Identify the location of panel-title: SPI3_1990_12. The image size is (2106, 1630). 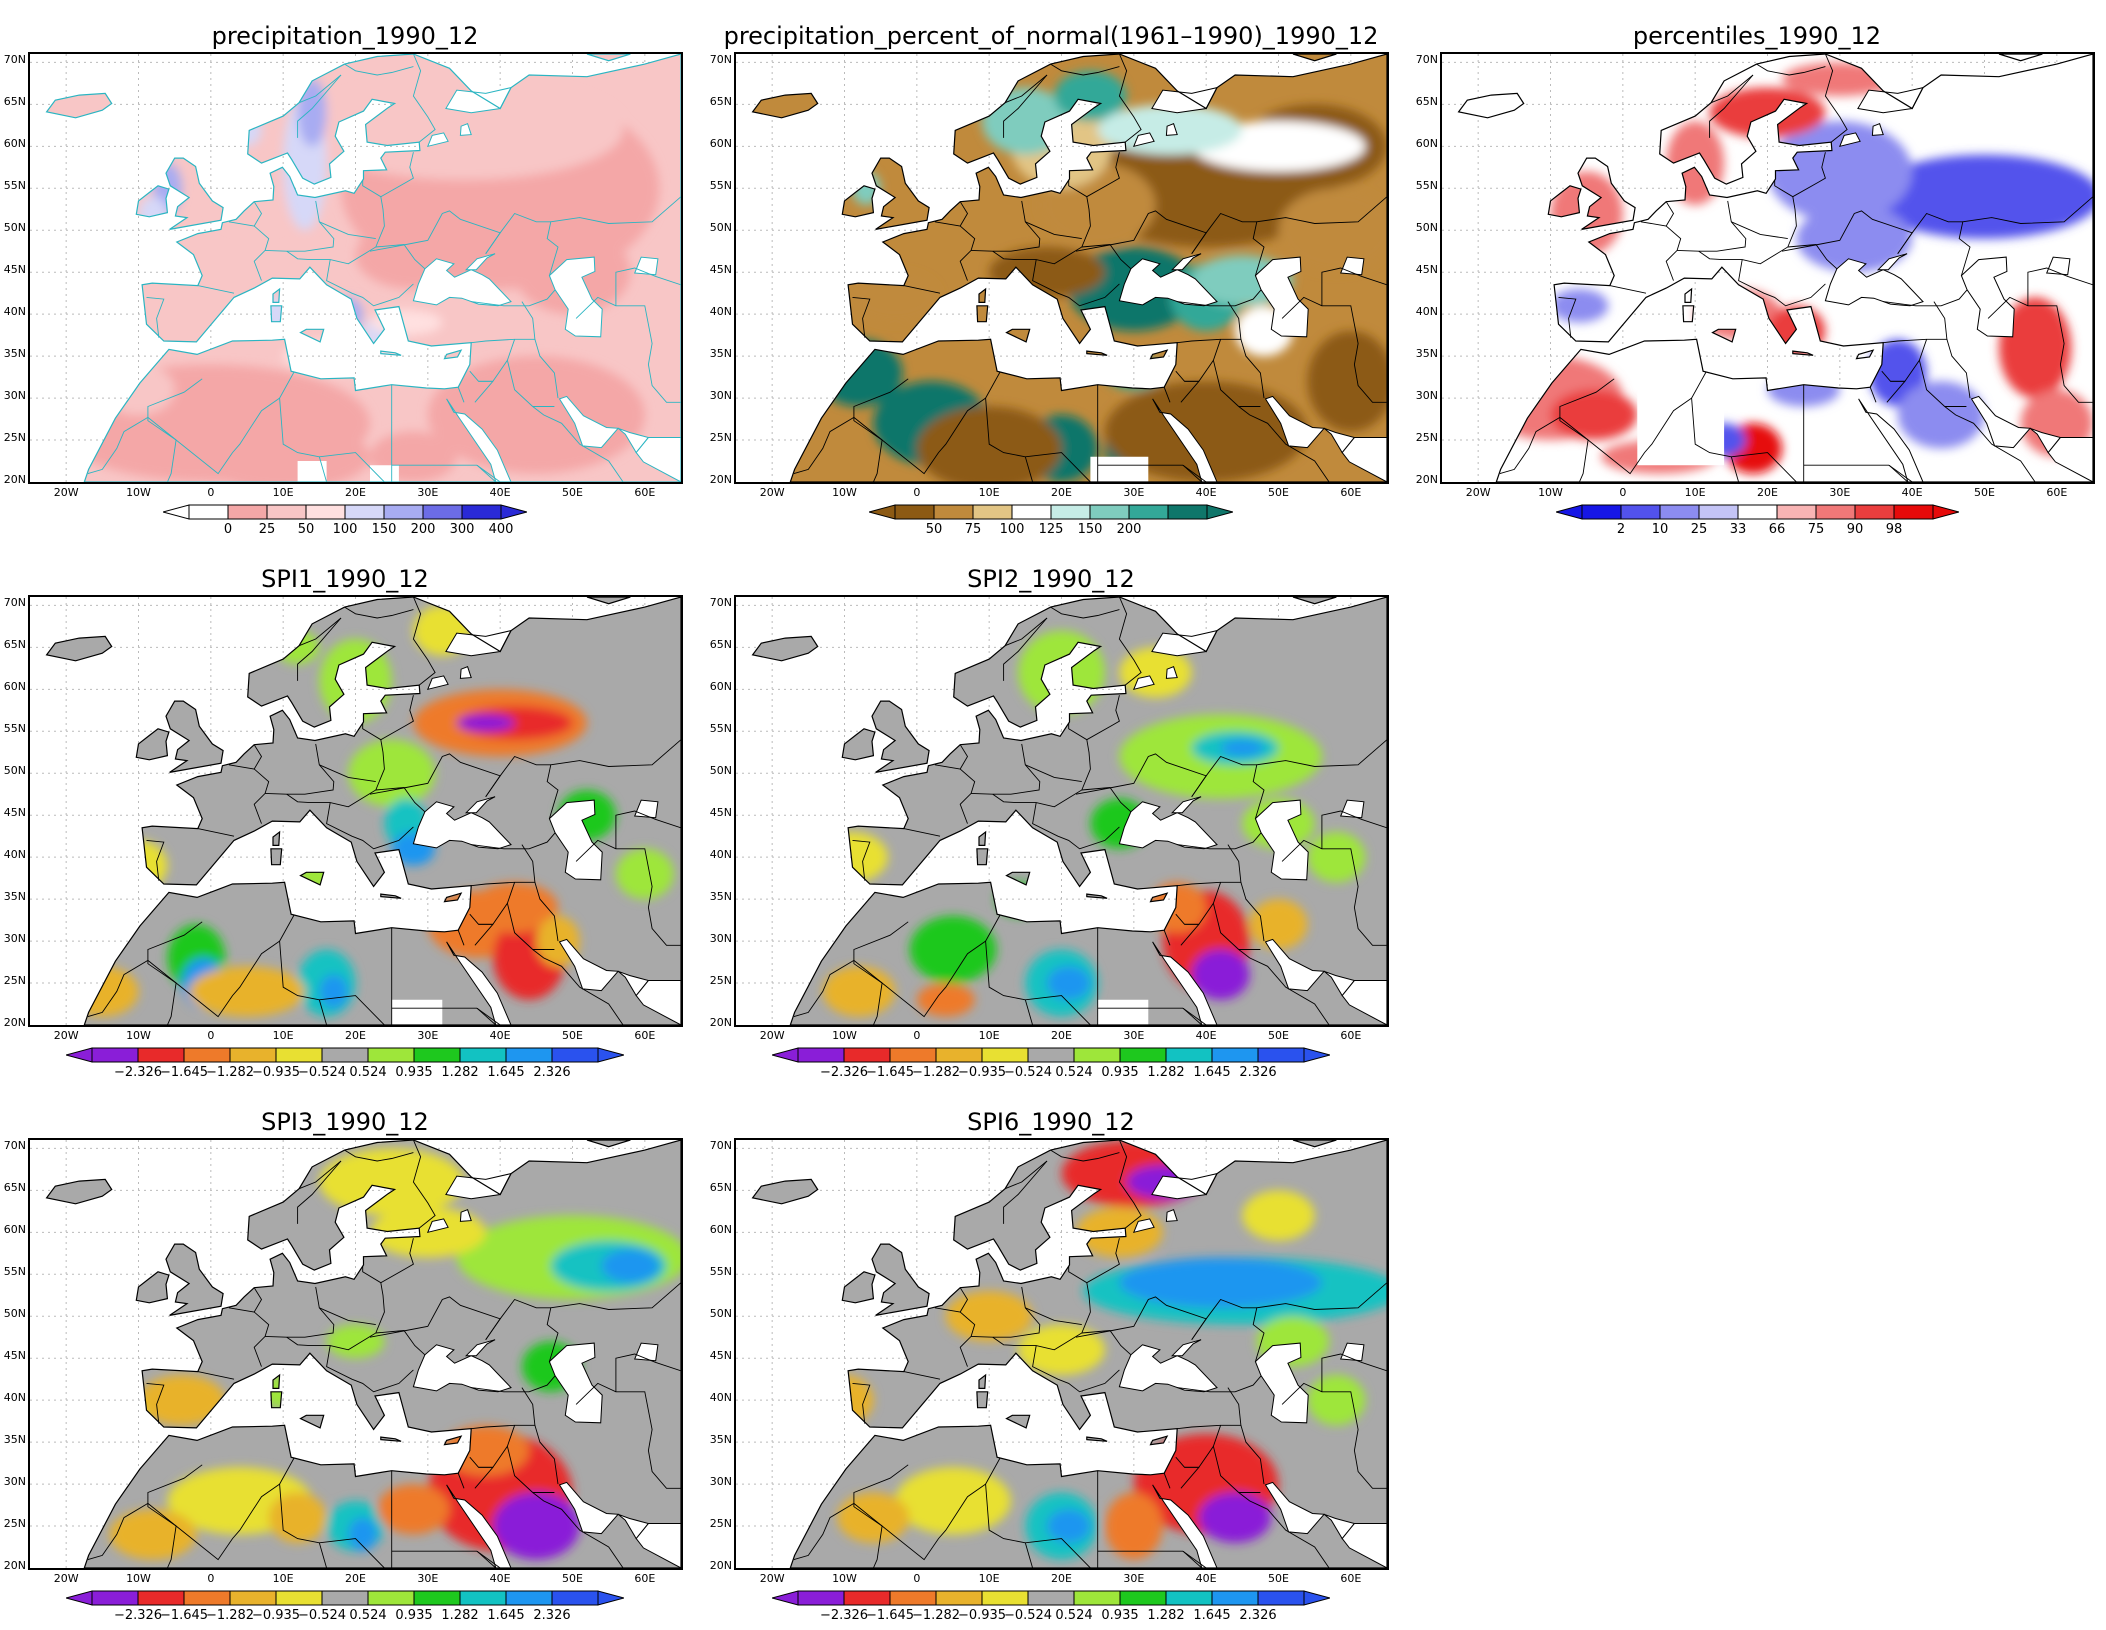
(345, 1122).